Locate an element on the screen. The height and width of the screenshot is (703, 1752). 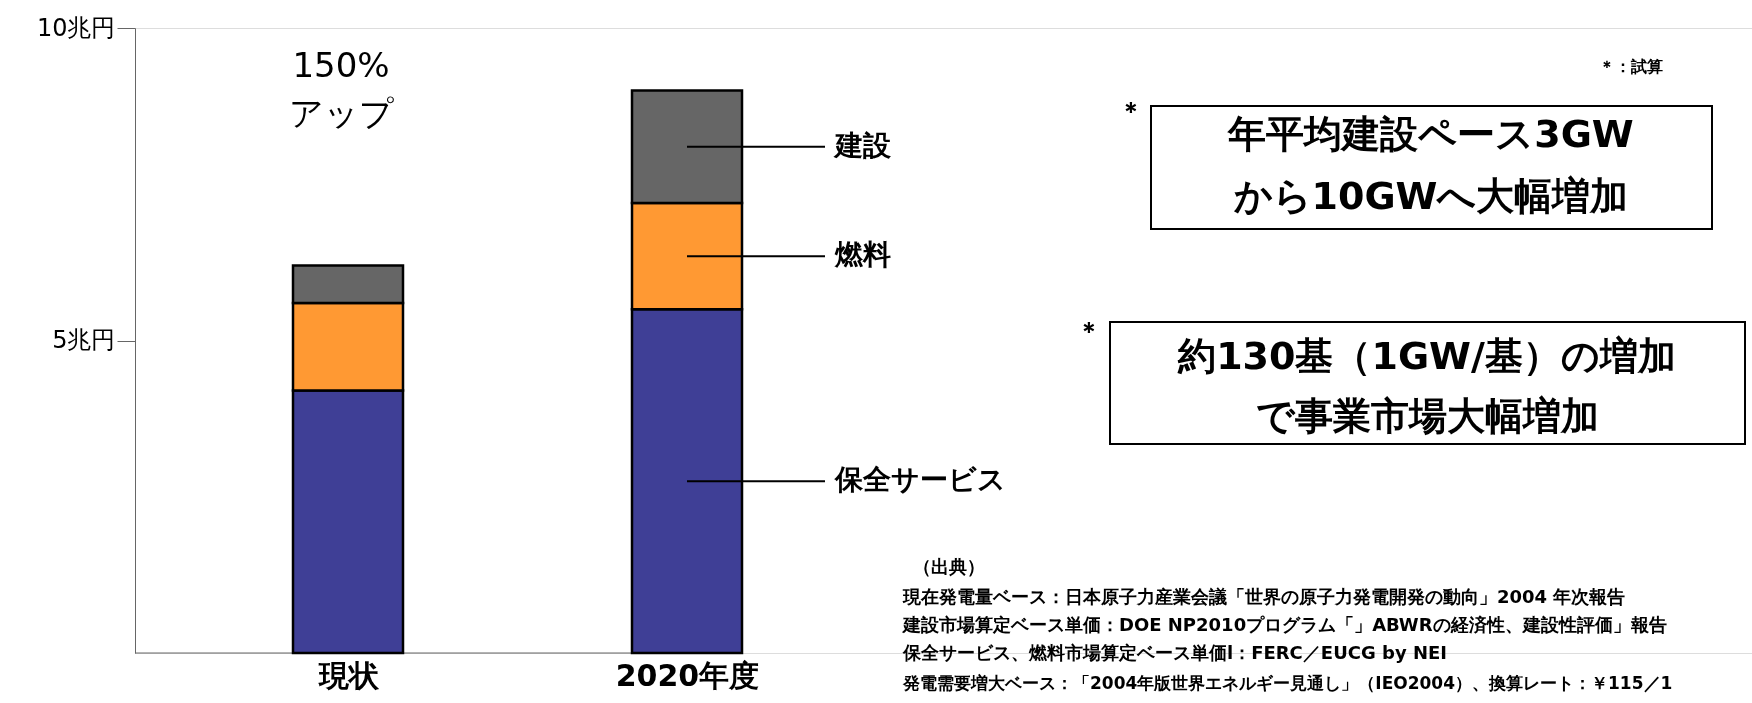
text: から10GWへ大幅増加 is located at coordinates (1430, 196).